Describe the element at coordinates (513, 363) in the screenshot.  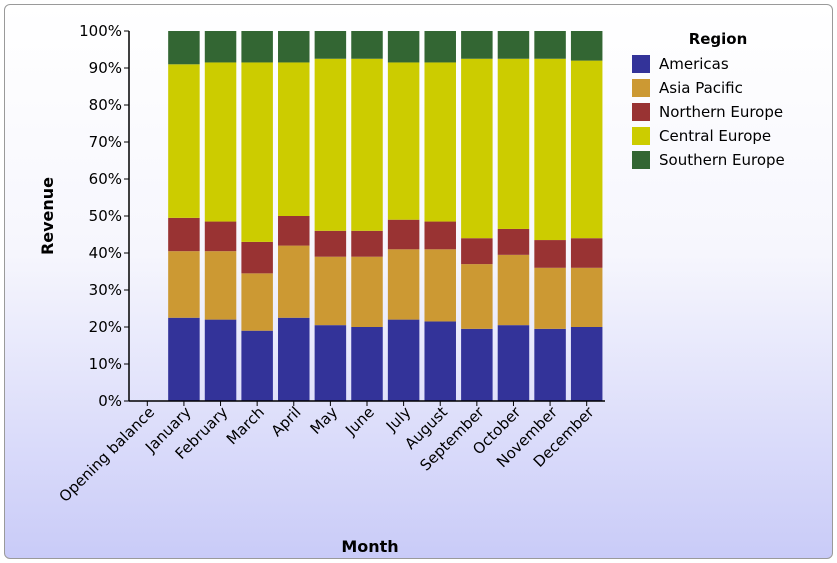
I see `bar-segment-americas-october` at that location.